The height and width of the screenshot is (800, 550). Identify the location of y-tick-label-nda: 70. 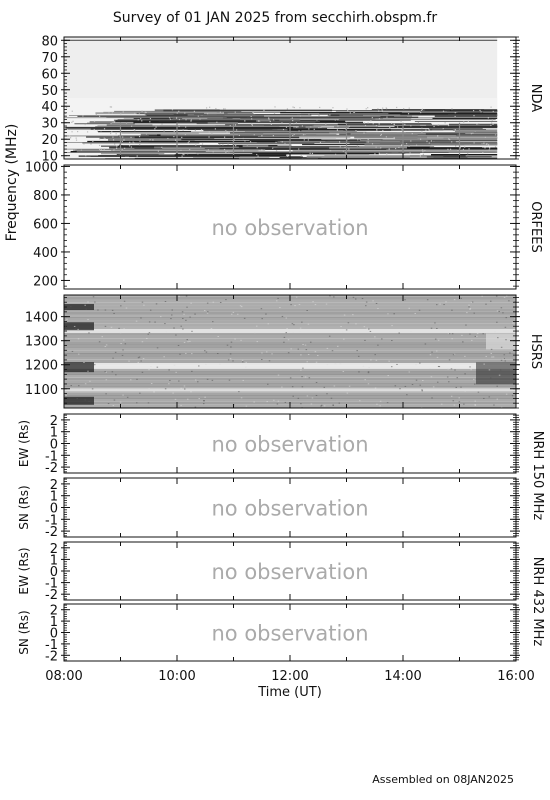
(49, 58).